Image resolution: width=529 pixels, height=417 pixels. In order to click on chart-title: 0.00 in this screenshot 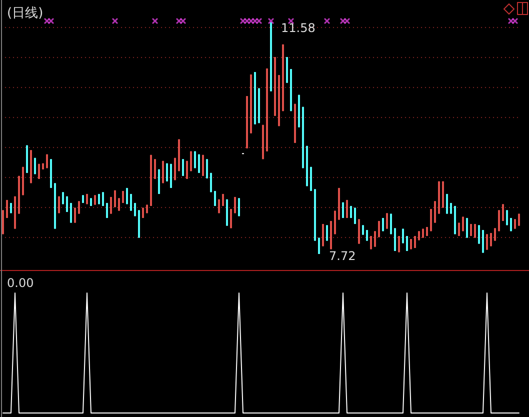, I will do `click(20, 283)`.